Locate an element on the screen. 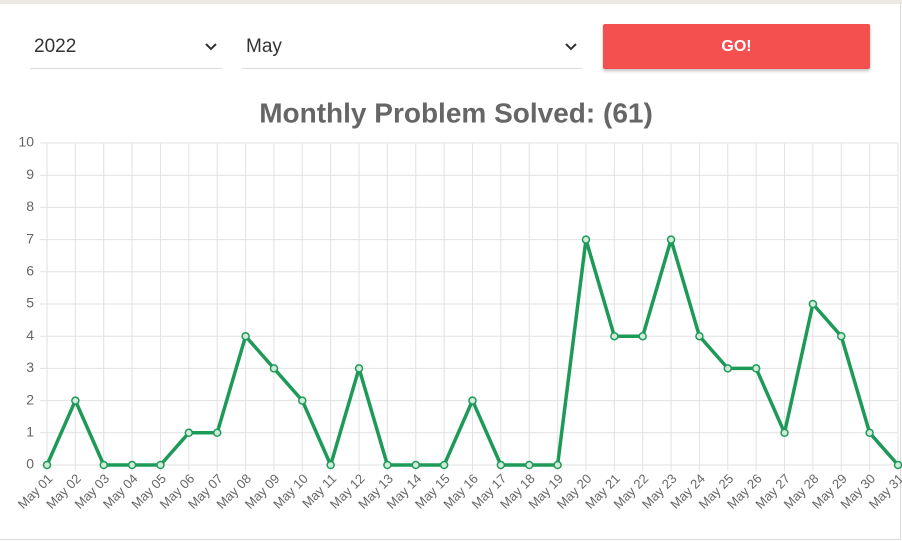 The width and height of the screenshot is (902, 541). y-tick-label: 8 is located at coordinates (30, 206).